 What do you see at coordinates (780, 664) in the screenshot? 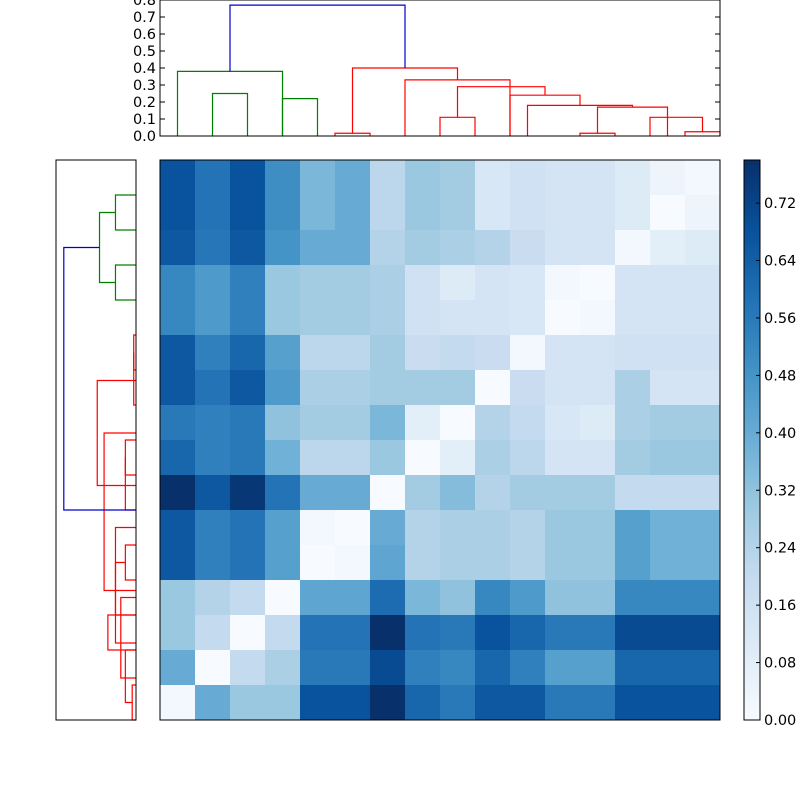
I see `colorbar-tick-label: 0.08` at bounding box center [780, 664].